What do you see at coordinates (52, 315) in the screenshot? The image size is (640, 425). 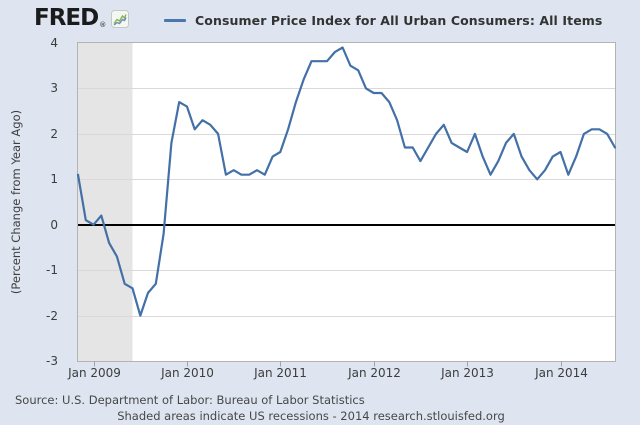 I see `y-tick-label: -2` at bounding box center [52, 315].